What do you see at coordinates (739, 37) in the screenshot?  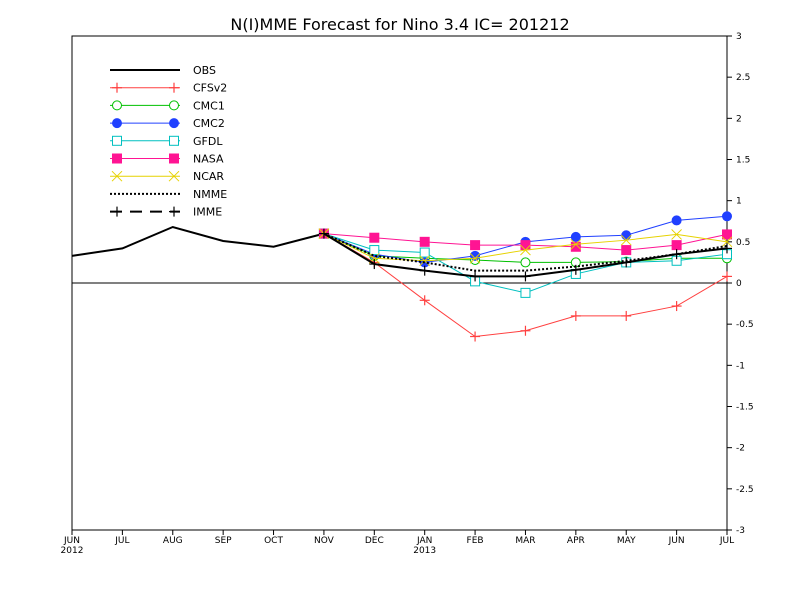 I see `y-tick-label: 3` at bounding box center [739, 37].